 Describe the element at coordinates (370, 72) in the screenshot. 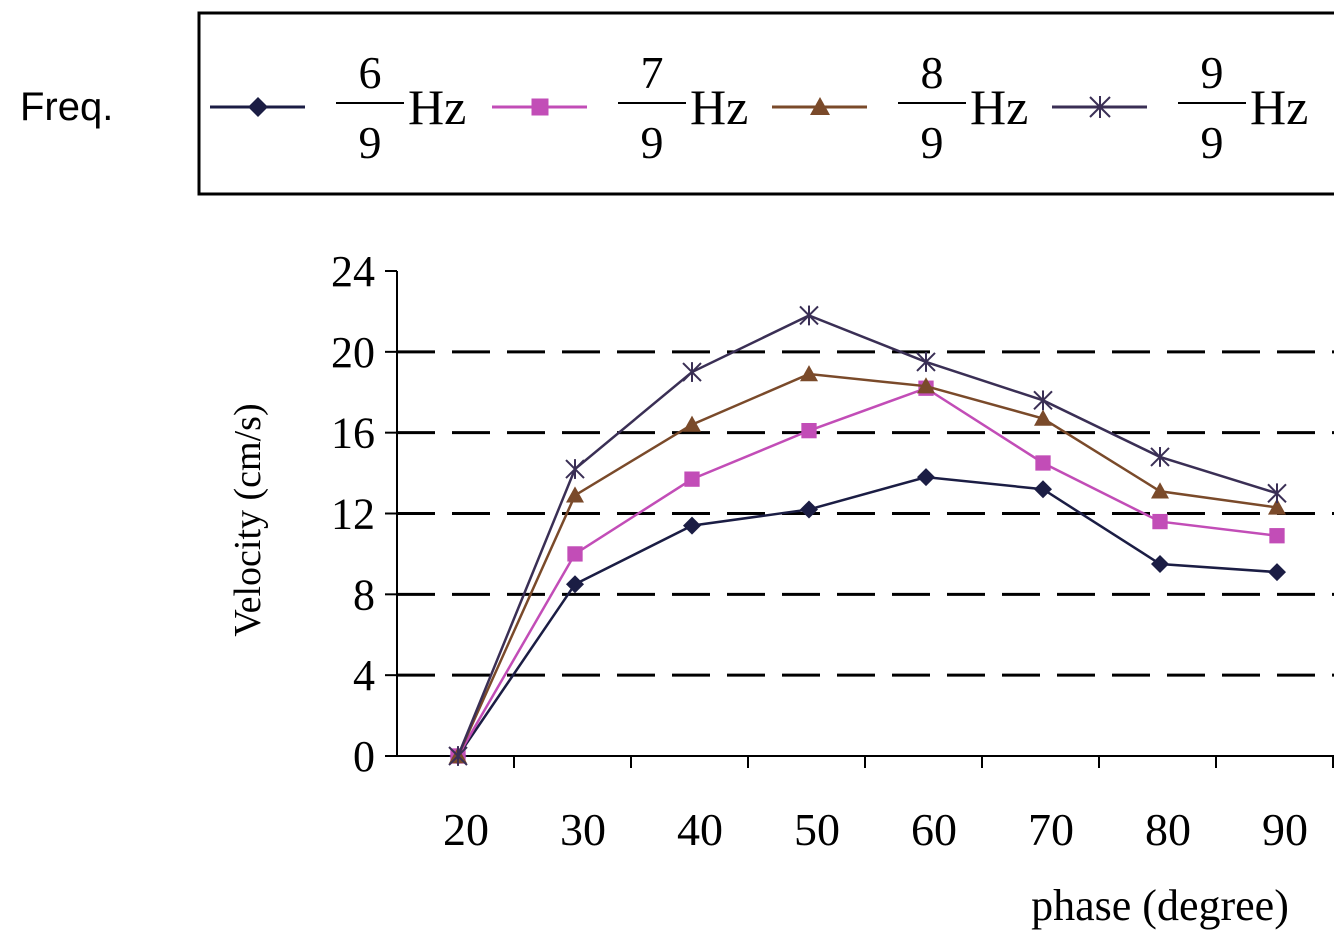

I see `legend-numerator: 6` at that location.